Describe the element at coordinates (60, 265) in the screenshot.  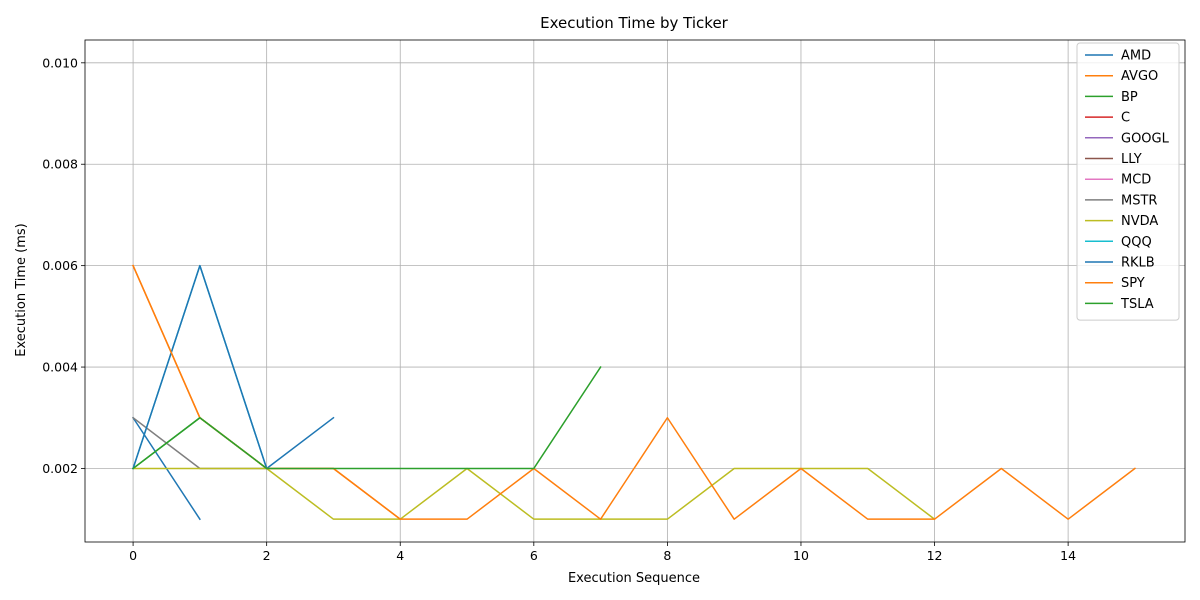
I see `y-tick-label: 0.006` at that location.